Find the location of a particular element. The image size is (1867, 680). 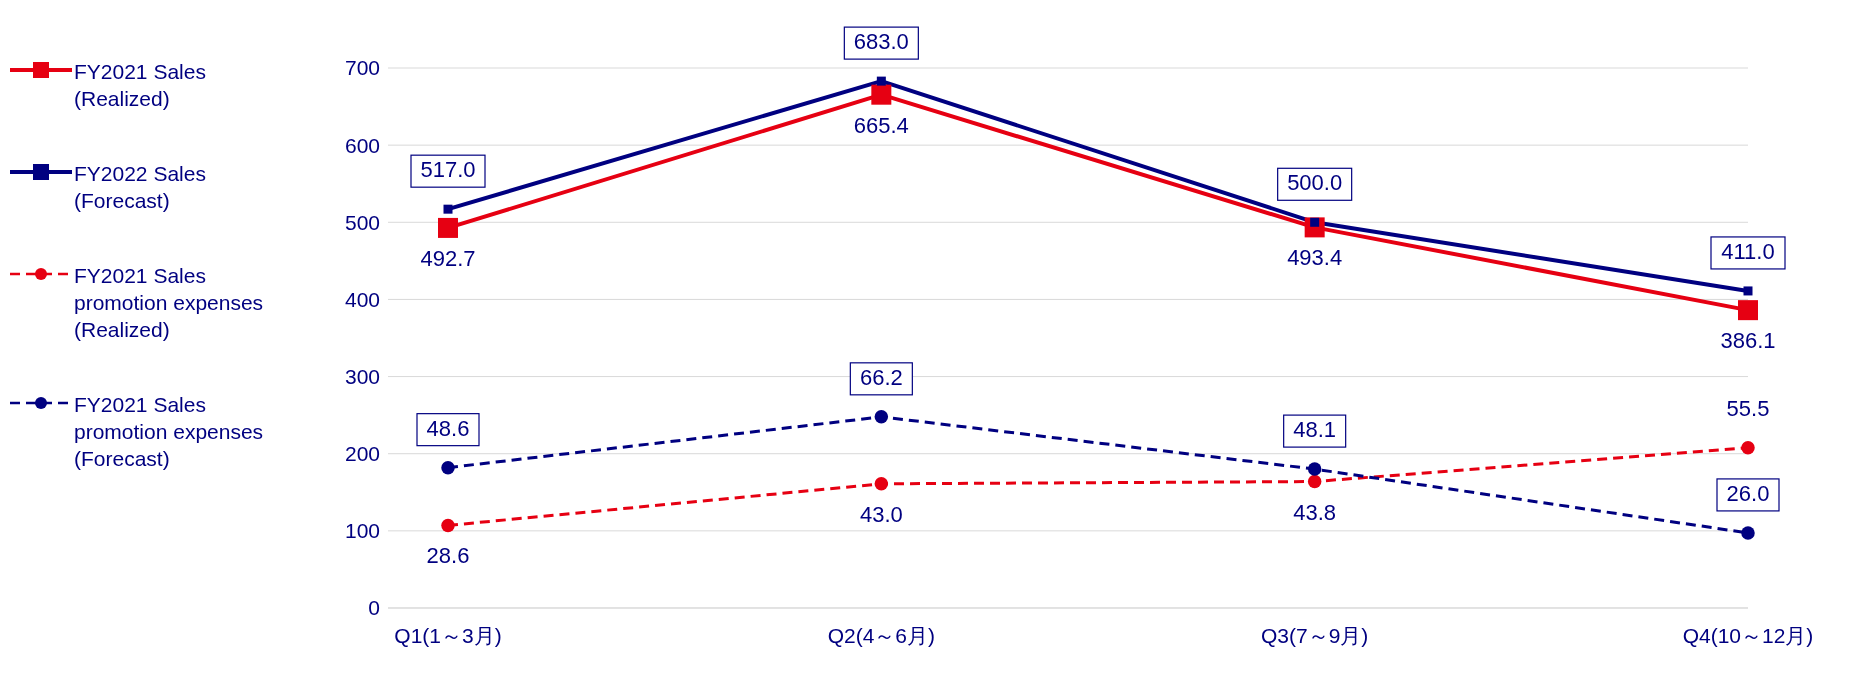

data-label: 411.0 is located at coordinates (1748, 251).